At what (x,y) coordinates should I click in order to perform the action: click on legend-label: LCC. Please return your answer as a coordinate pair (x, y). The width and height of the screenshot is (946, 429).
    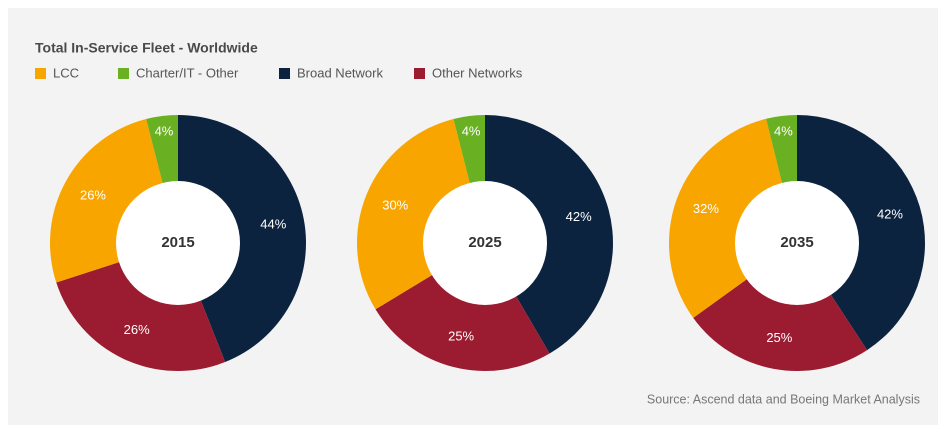
    Looking at the image, I should click on (66, 72).